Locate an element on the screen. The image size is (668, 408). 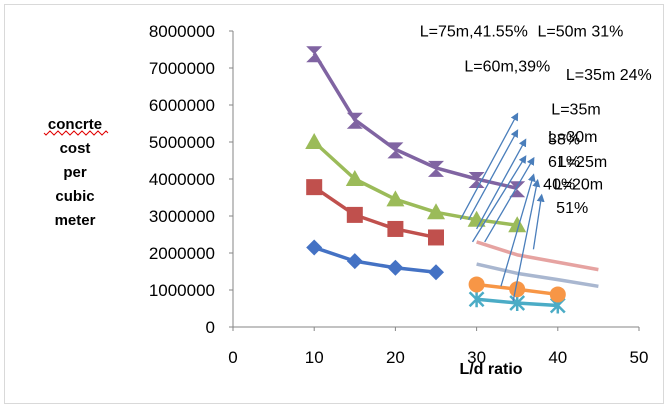
x-axis-label: L/d ratio is located at coordinates (490, 369).